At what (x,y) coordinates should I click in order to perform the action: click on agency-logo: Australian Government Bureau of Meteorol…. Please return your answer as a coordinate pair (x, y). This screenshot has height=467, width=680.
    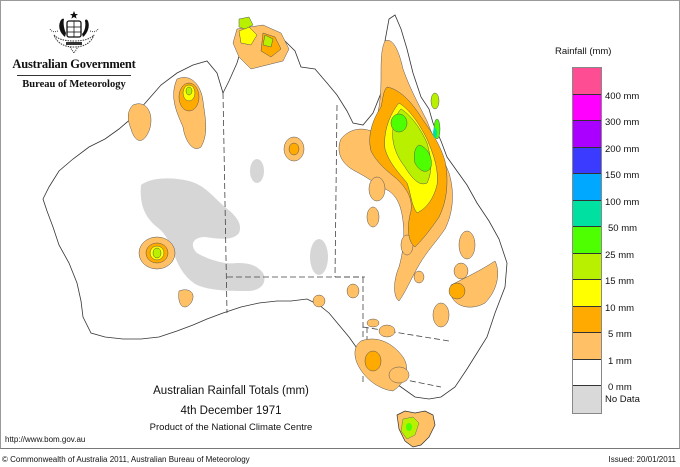
    Looking at the image, I should click on (74, 53).